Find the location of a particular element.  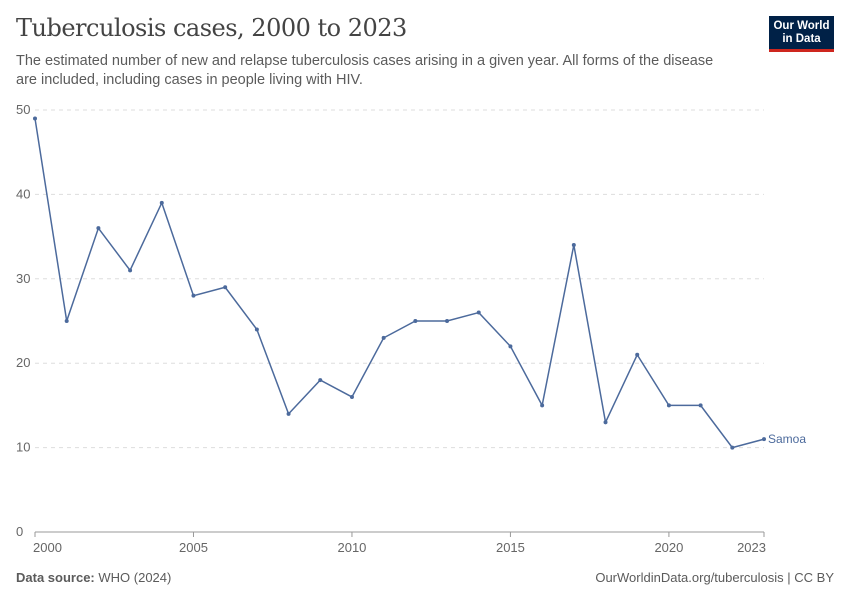

y-tick-label: 0 is located at coordinates (19, 531).